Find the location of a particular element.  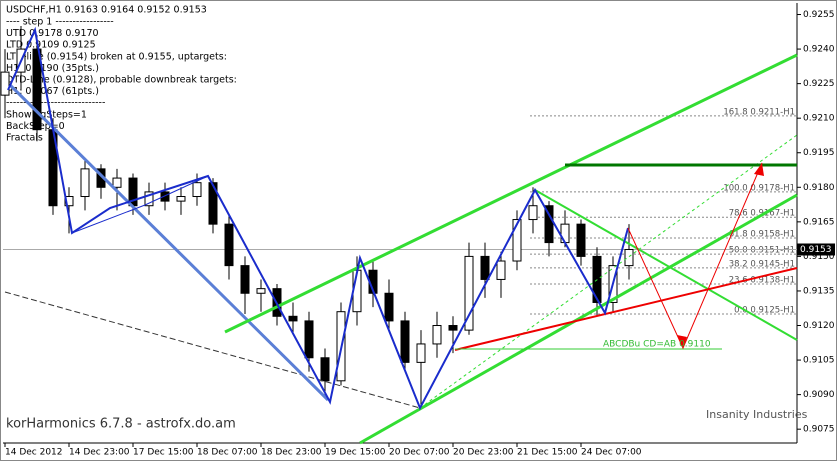

info-line: ---- step 1 ----------------- is located at coordinates (60, 22).